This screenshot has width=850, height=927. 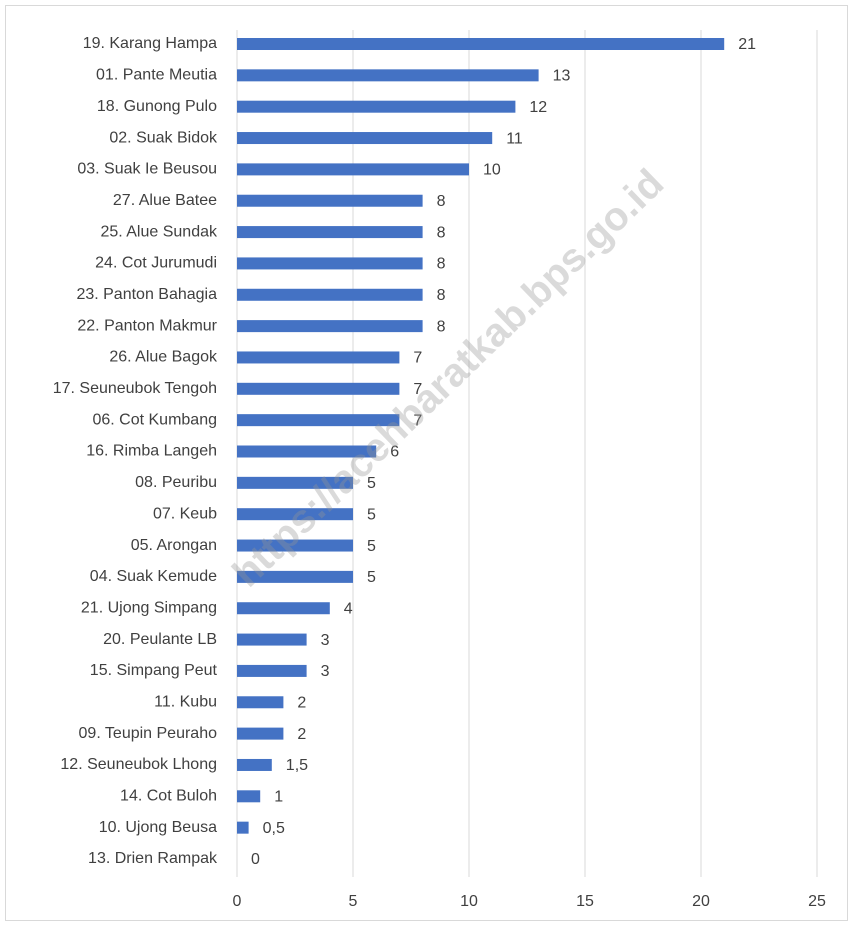 I want to click on y-tick-label: 23. Panton Bahagia, so click(x=146, y=294).